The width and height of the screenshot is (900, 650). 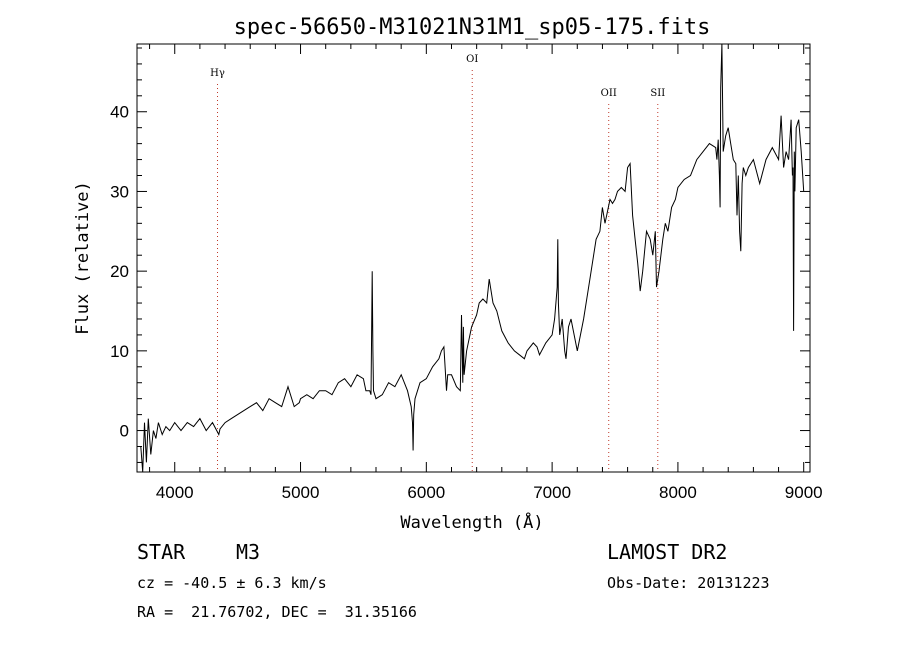 I want to click on line-label-2: OI, so click(x=472, y=59).